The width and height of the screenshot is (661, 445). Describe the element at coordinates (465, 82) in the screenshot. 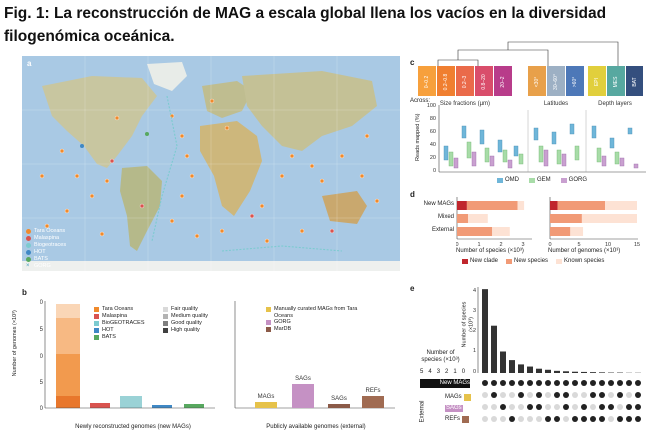

I see `sf-label: 0.2–3` at that location.